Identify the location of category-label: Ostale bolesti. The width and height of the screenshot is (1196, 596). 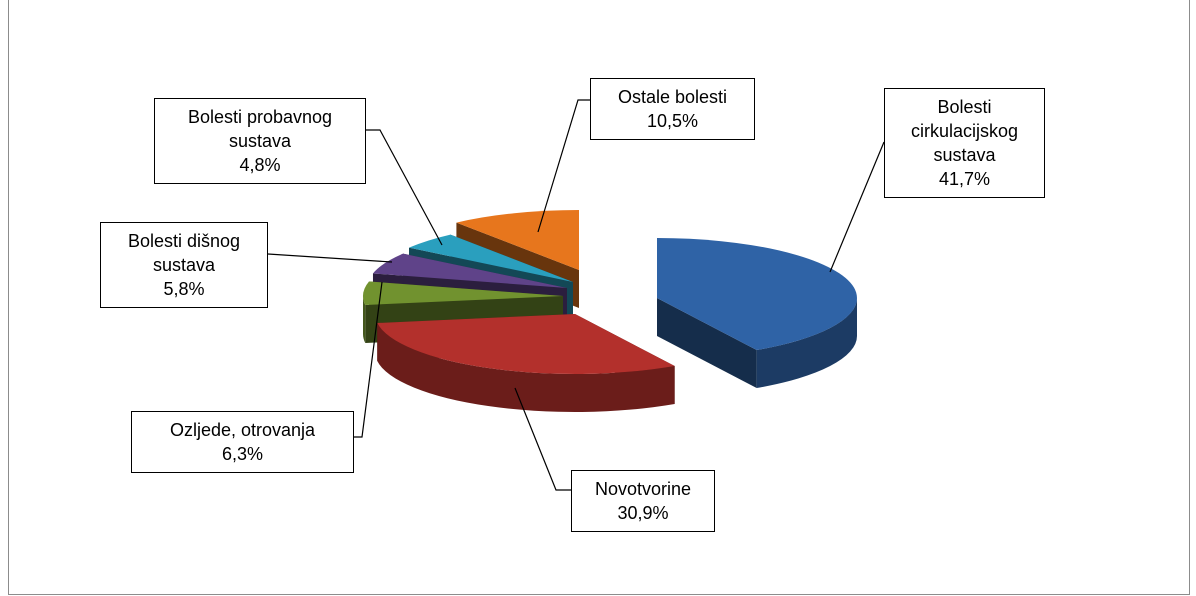
(672, 97).